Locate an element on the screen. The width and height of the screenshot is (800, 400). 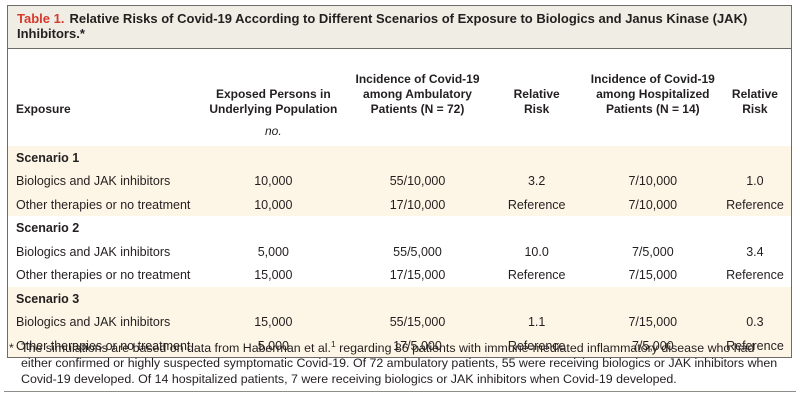
cell-ambulatory-incidence: 17/10,000 is located at coordinates (417, 204).